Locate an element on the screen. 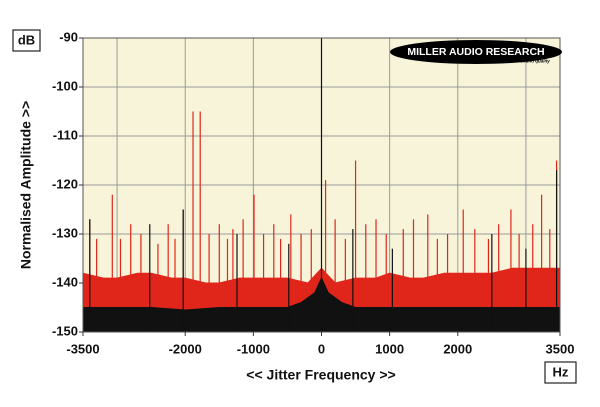 The height and width of the screenshot is (407, 600). y-unit: dB is located at coordinates (26, 39).